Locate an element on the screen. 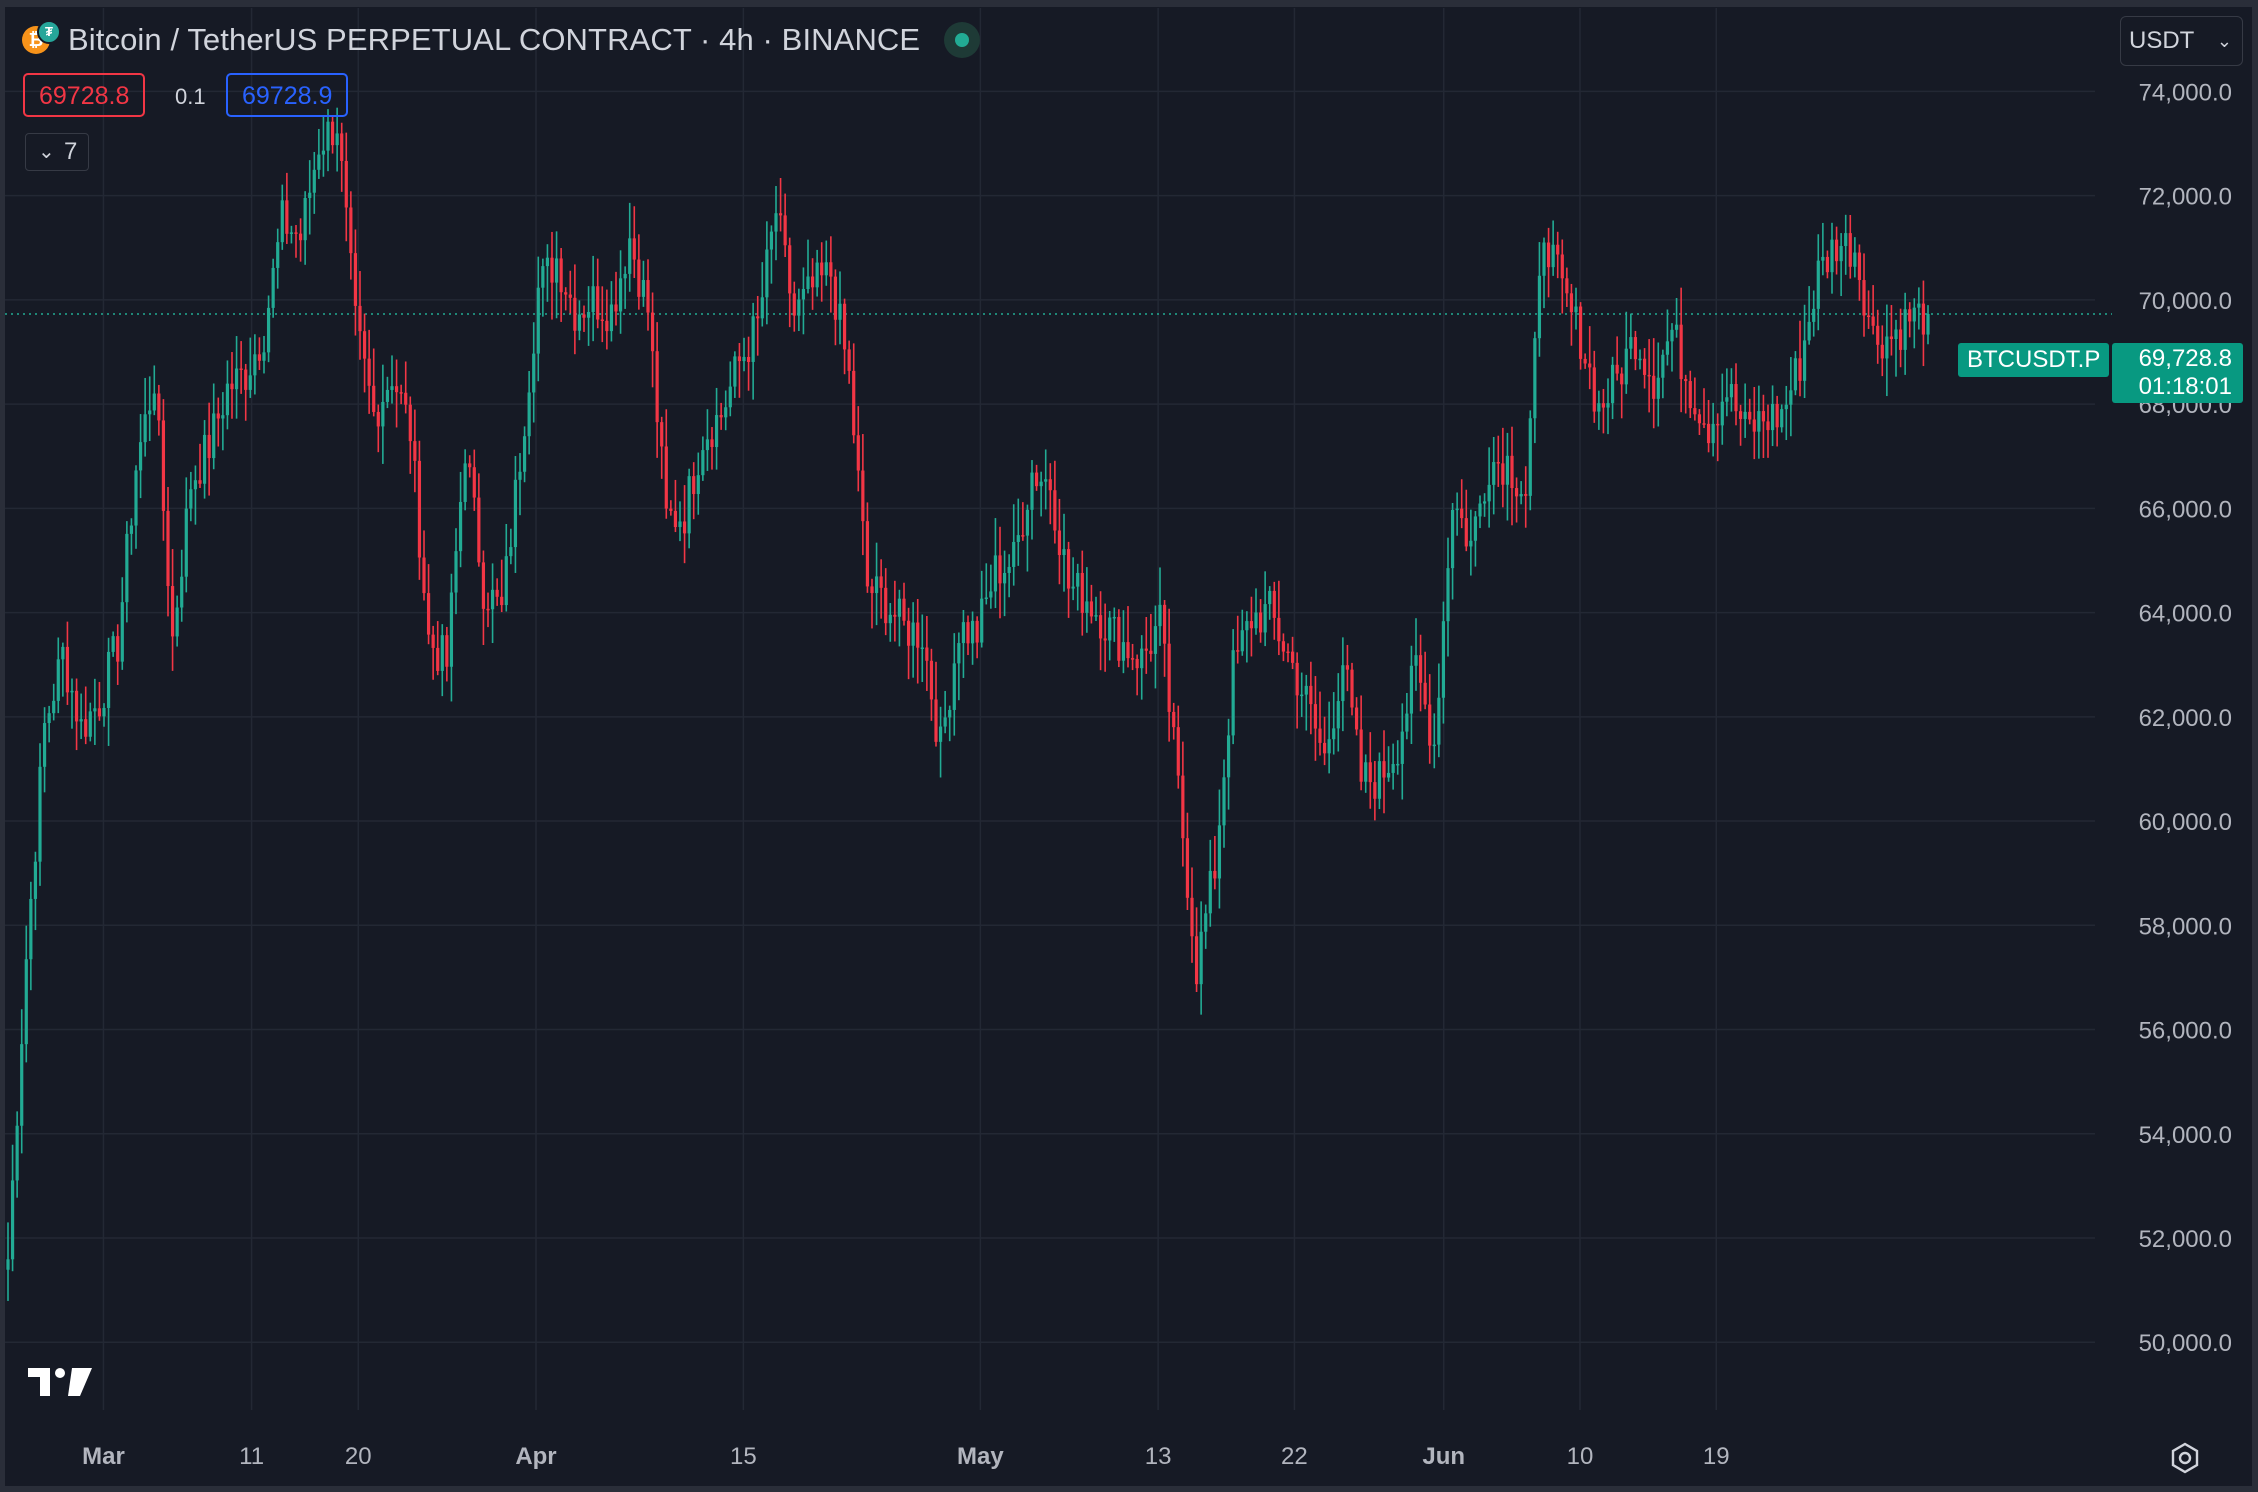  settings-gear-icon is located at coordinates (2185, 1458).